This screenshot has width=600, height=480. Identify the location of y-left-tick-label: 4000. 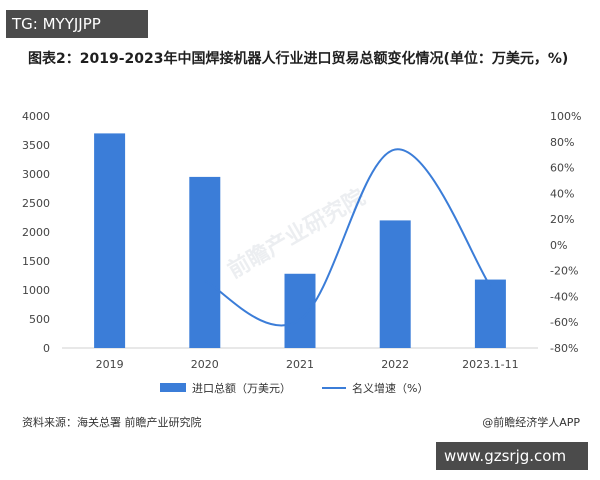
(36, 116).